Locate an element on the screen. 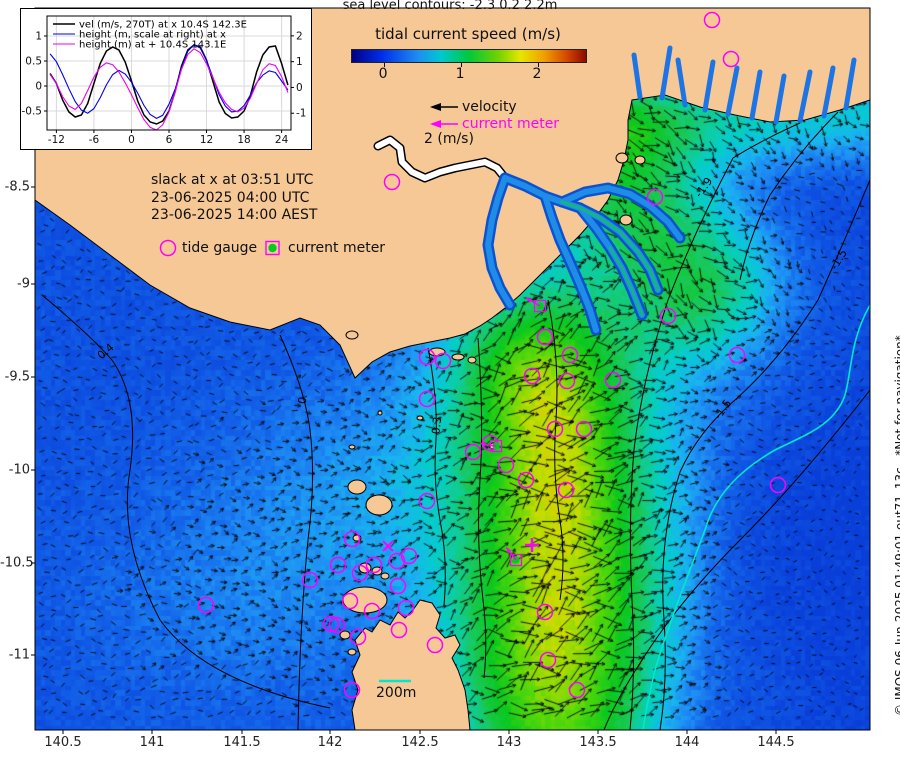  y-tick-label: -9 is located at coordinates (23, 284).